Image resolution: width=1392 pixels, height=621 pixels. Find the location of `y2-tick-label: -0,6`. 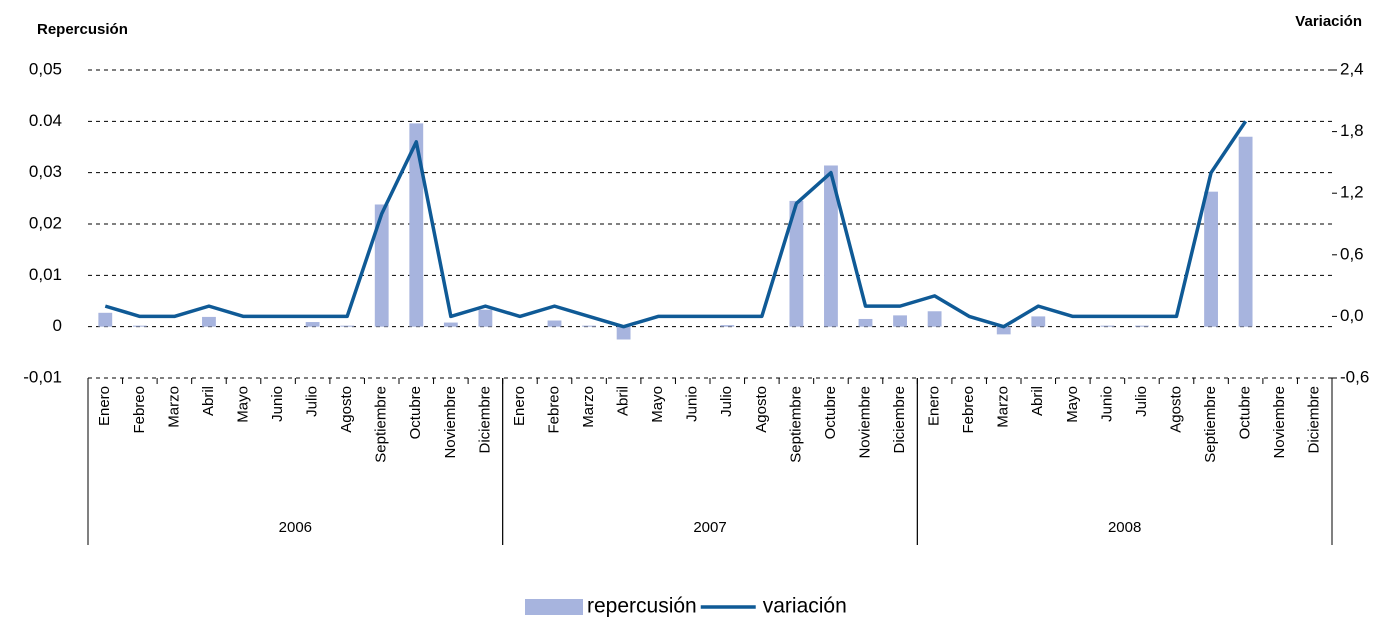

y2-tick-label: -0,6 is located at coordinates (1354, 376).